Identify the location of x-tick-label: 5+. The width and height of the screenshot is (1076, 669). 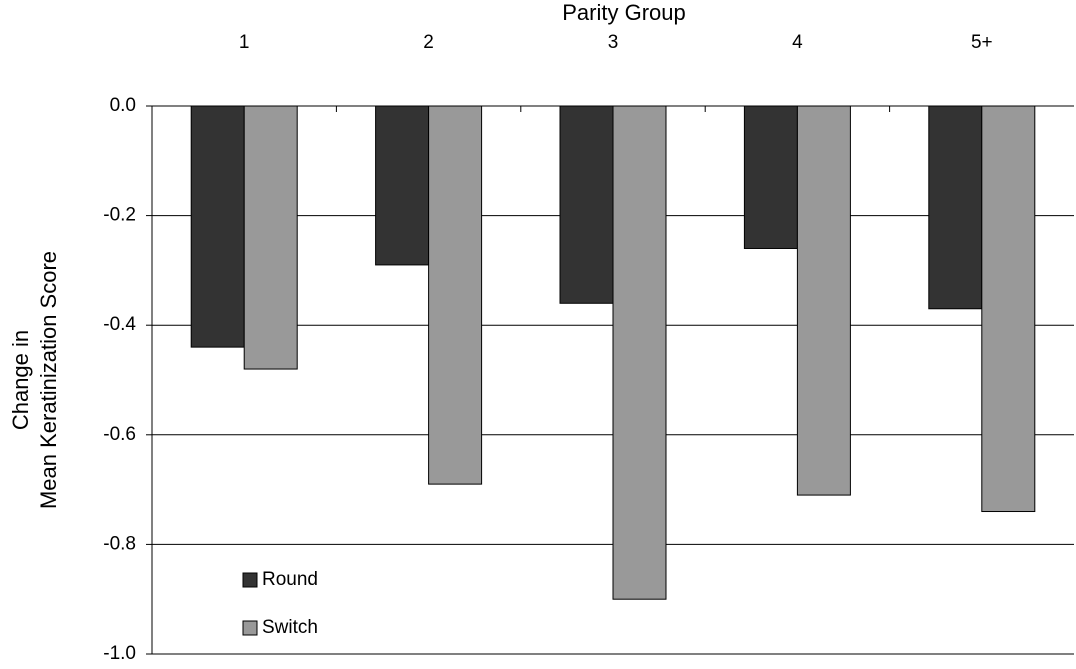
(982, 42).